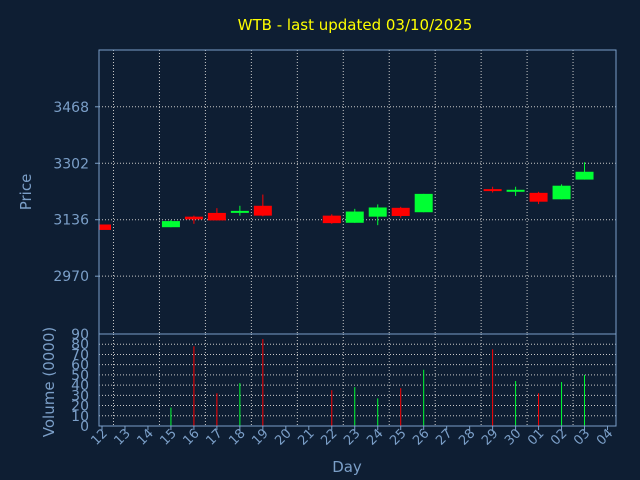  I want to click on price-axis-label: Price, so click(26, 192).